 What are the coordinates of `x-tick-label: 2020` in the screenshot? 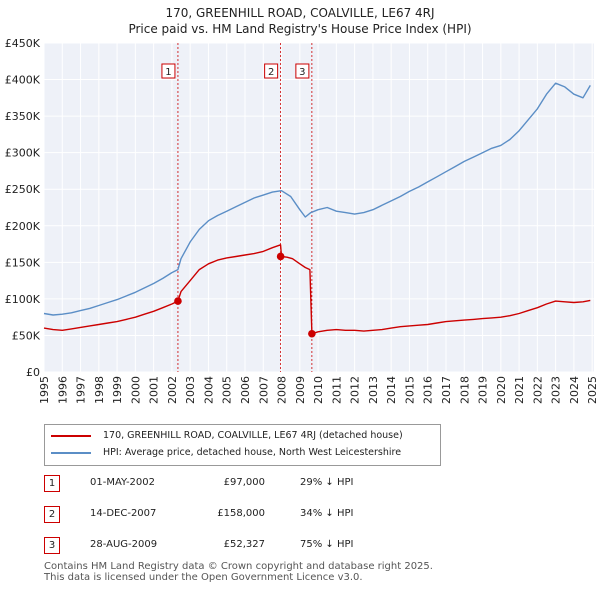 It's located at (501, 390).